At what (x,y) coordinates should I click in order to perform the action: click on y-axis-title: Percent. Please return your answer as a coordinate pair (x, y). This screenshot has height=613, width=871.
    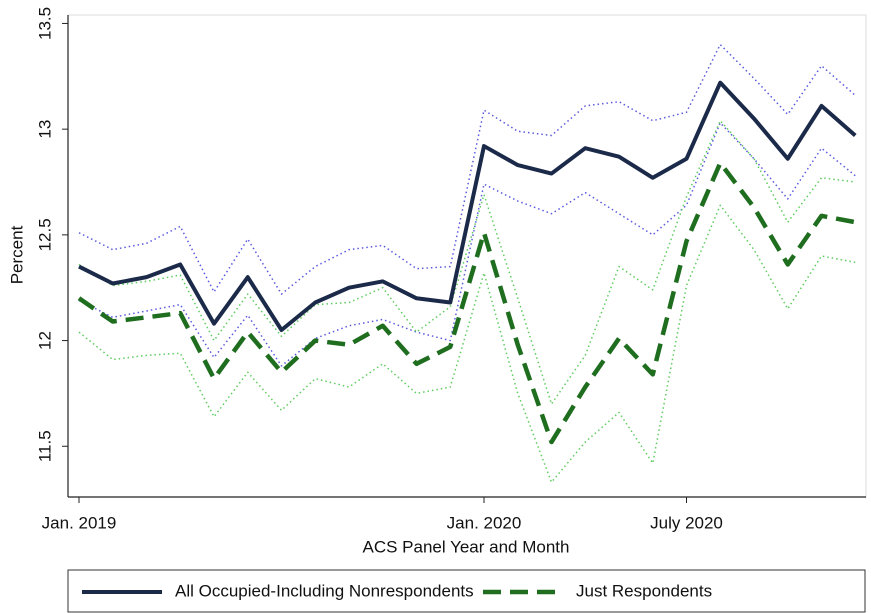
    Looking at the image, I should click on (16, 254).